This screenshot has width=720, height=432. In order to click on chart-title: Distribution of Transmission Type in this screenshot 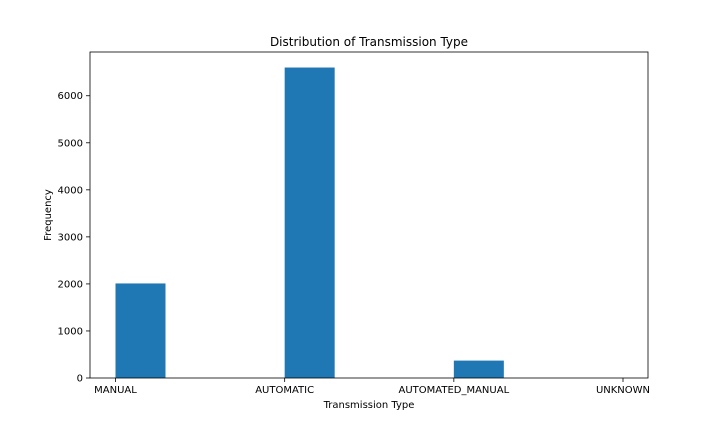, I will do `click(369, 42)`.